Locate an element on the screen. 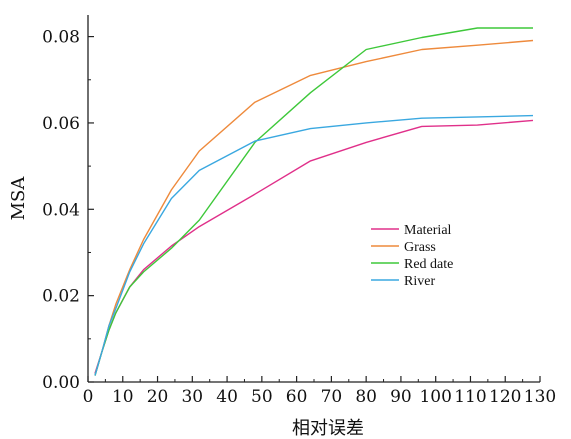  x-tick-label: 70 is located at coordinates (332, 397).